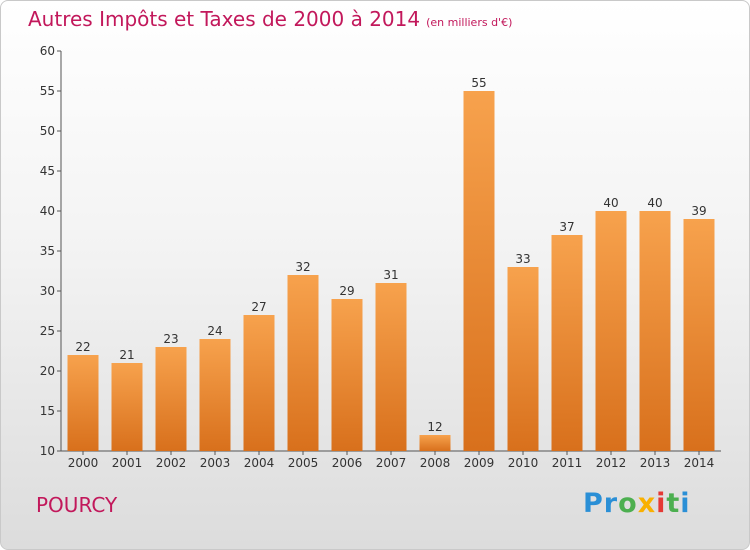 Image resolution: width=750 pixels, height=550 pixels. I want to click on y-tick-label: 45, so click(47, 171).